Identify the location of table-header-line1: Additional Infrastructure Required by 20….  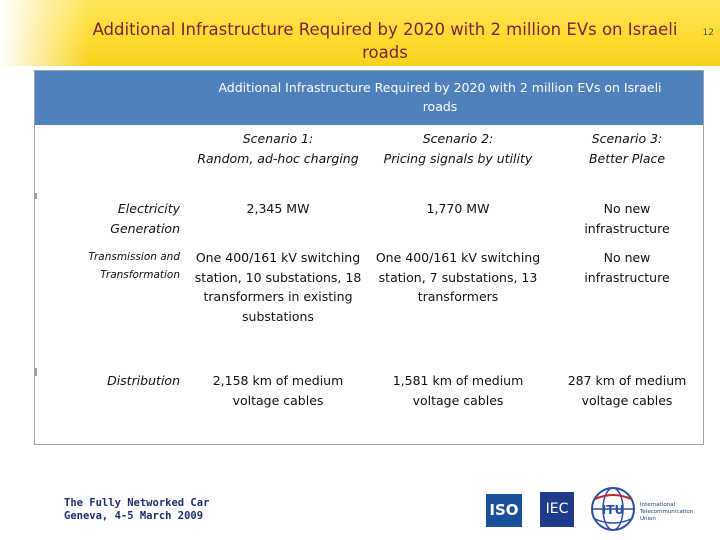
(440, 87).